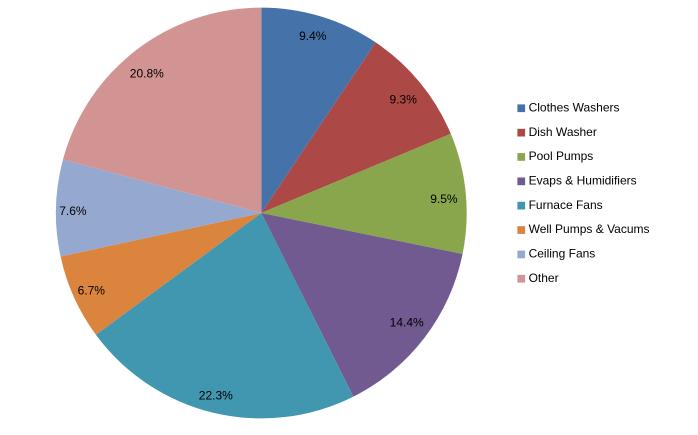 The image size is (698, 435). I want to click on svg-text: 14.4%, so click(407, 323).